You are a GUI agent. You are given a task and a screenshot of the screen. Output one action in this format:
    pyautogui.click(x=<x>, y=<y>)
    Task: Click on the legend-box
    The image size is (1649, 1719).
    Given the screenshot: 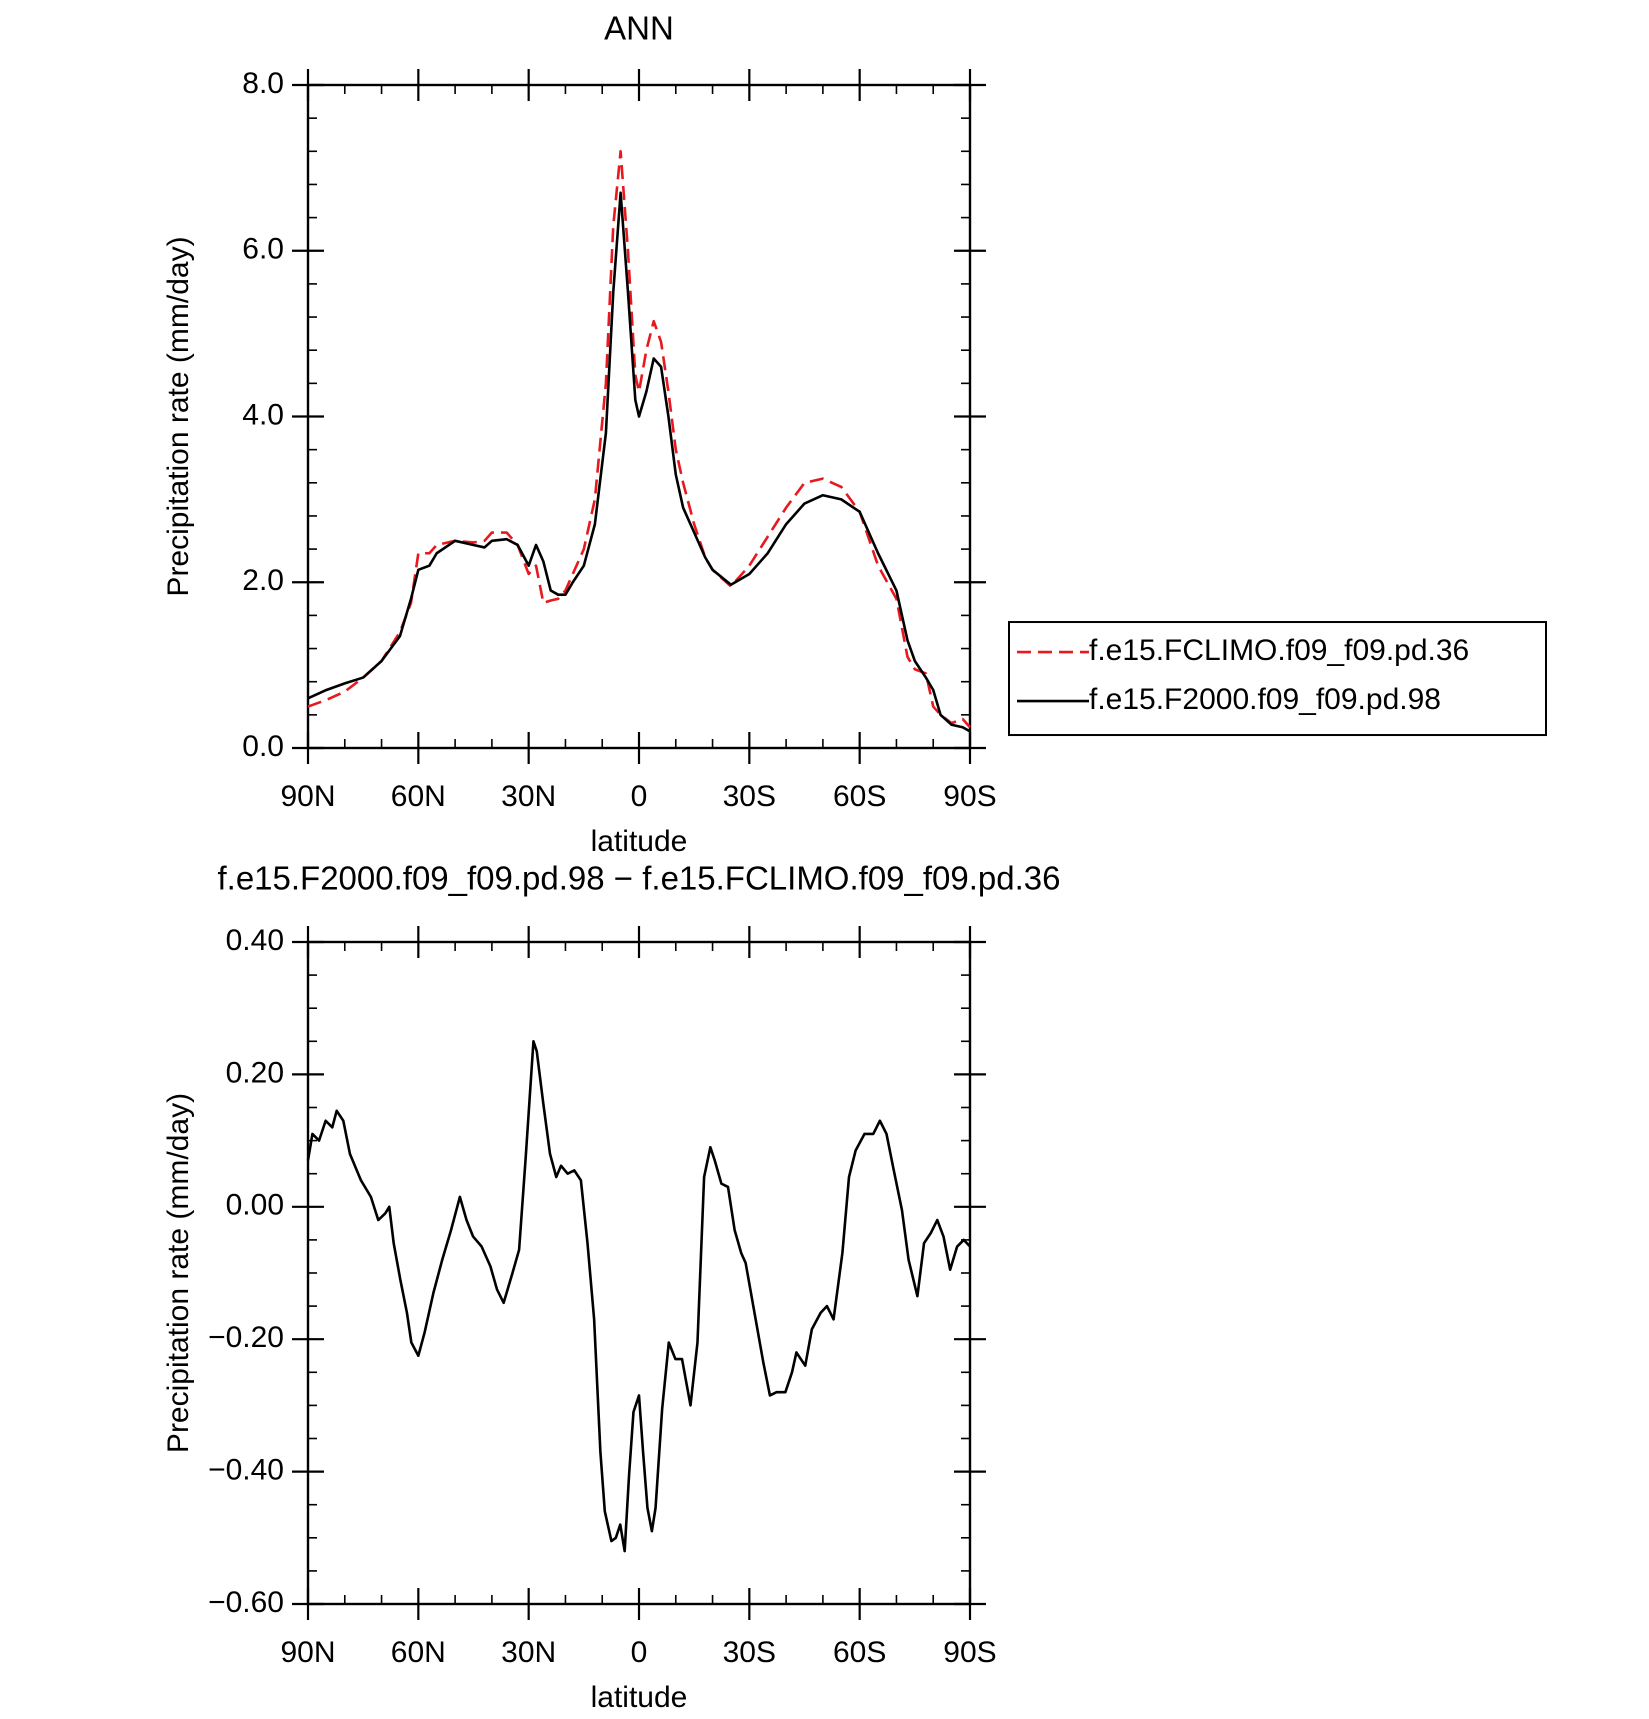 What is the action you would take?
    pyautogui.click(x=1277, y=679)
    